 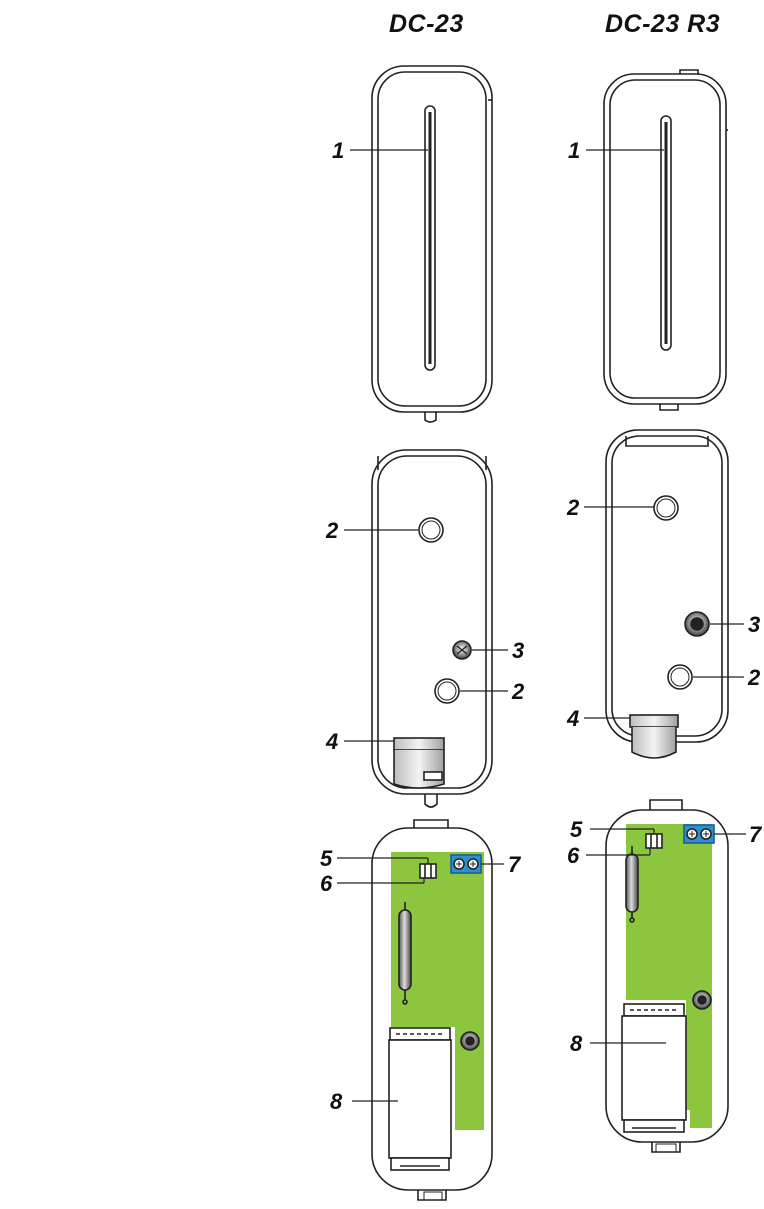 What do you see at coordinates (754, 624) in the screenshot?
I see `callout-3-right: 3` at bounding box center [754, 624].